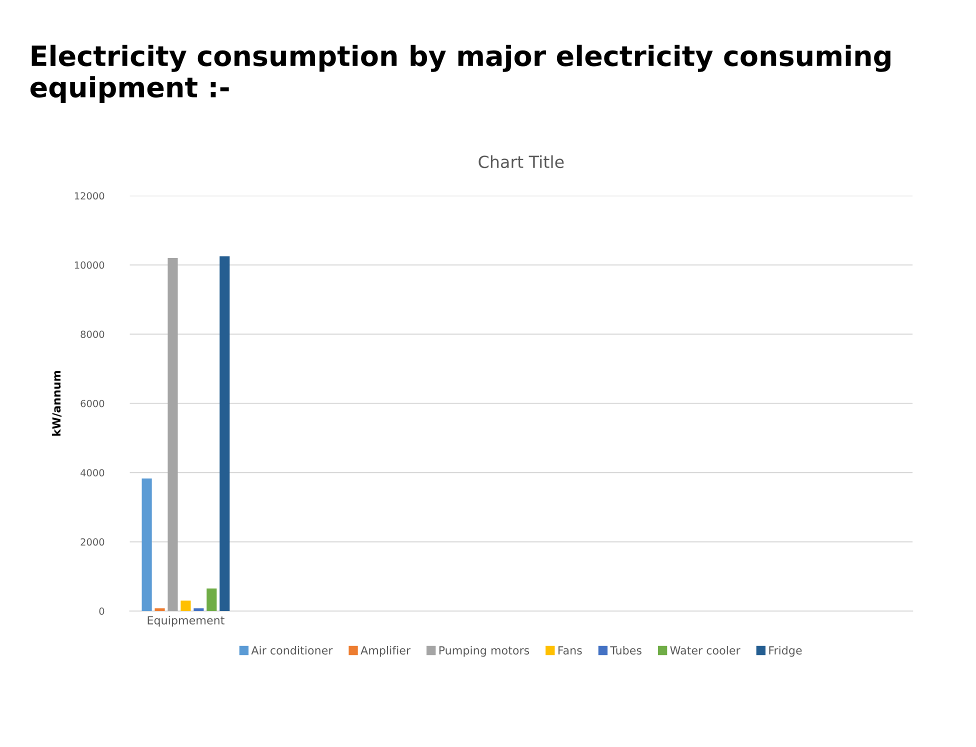 Image resolution: width=976 pixels, height=747 pixels. Describe the element at coordinates (92, 404) in the screenshot. I see `y-tick-label: 6000` at that location.